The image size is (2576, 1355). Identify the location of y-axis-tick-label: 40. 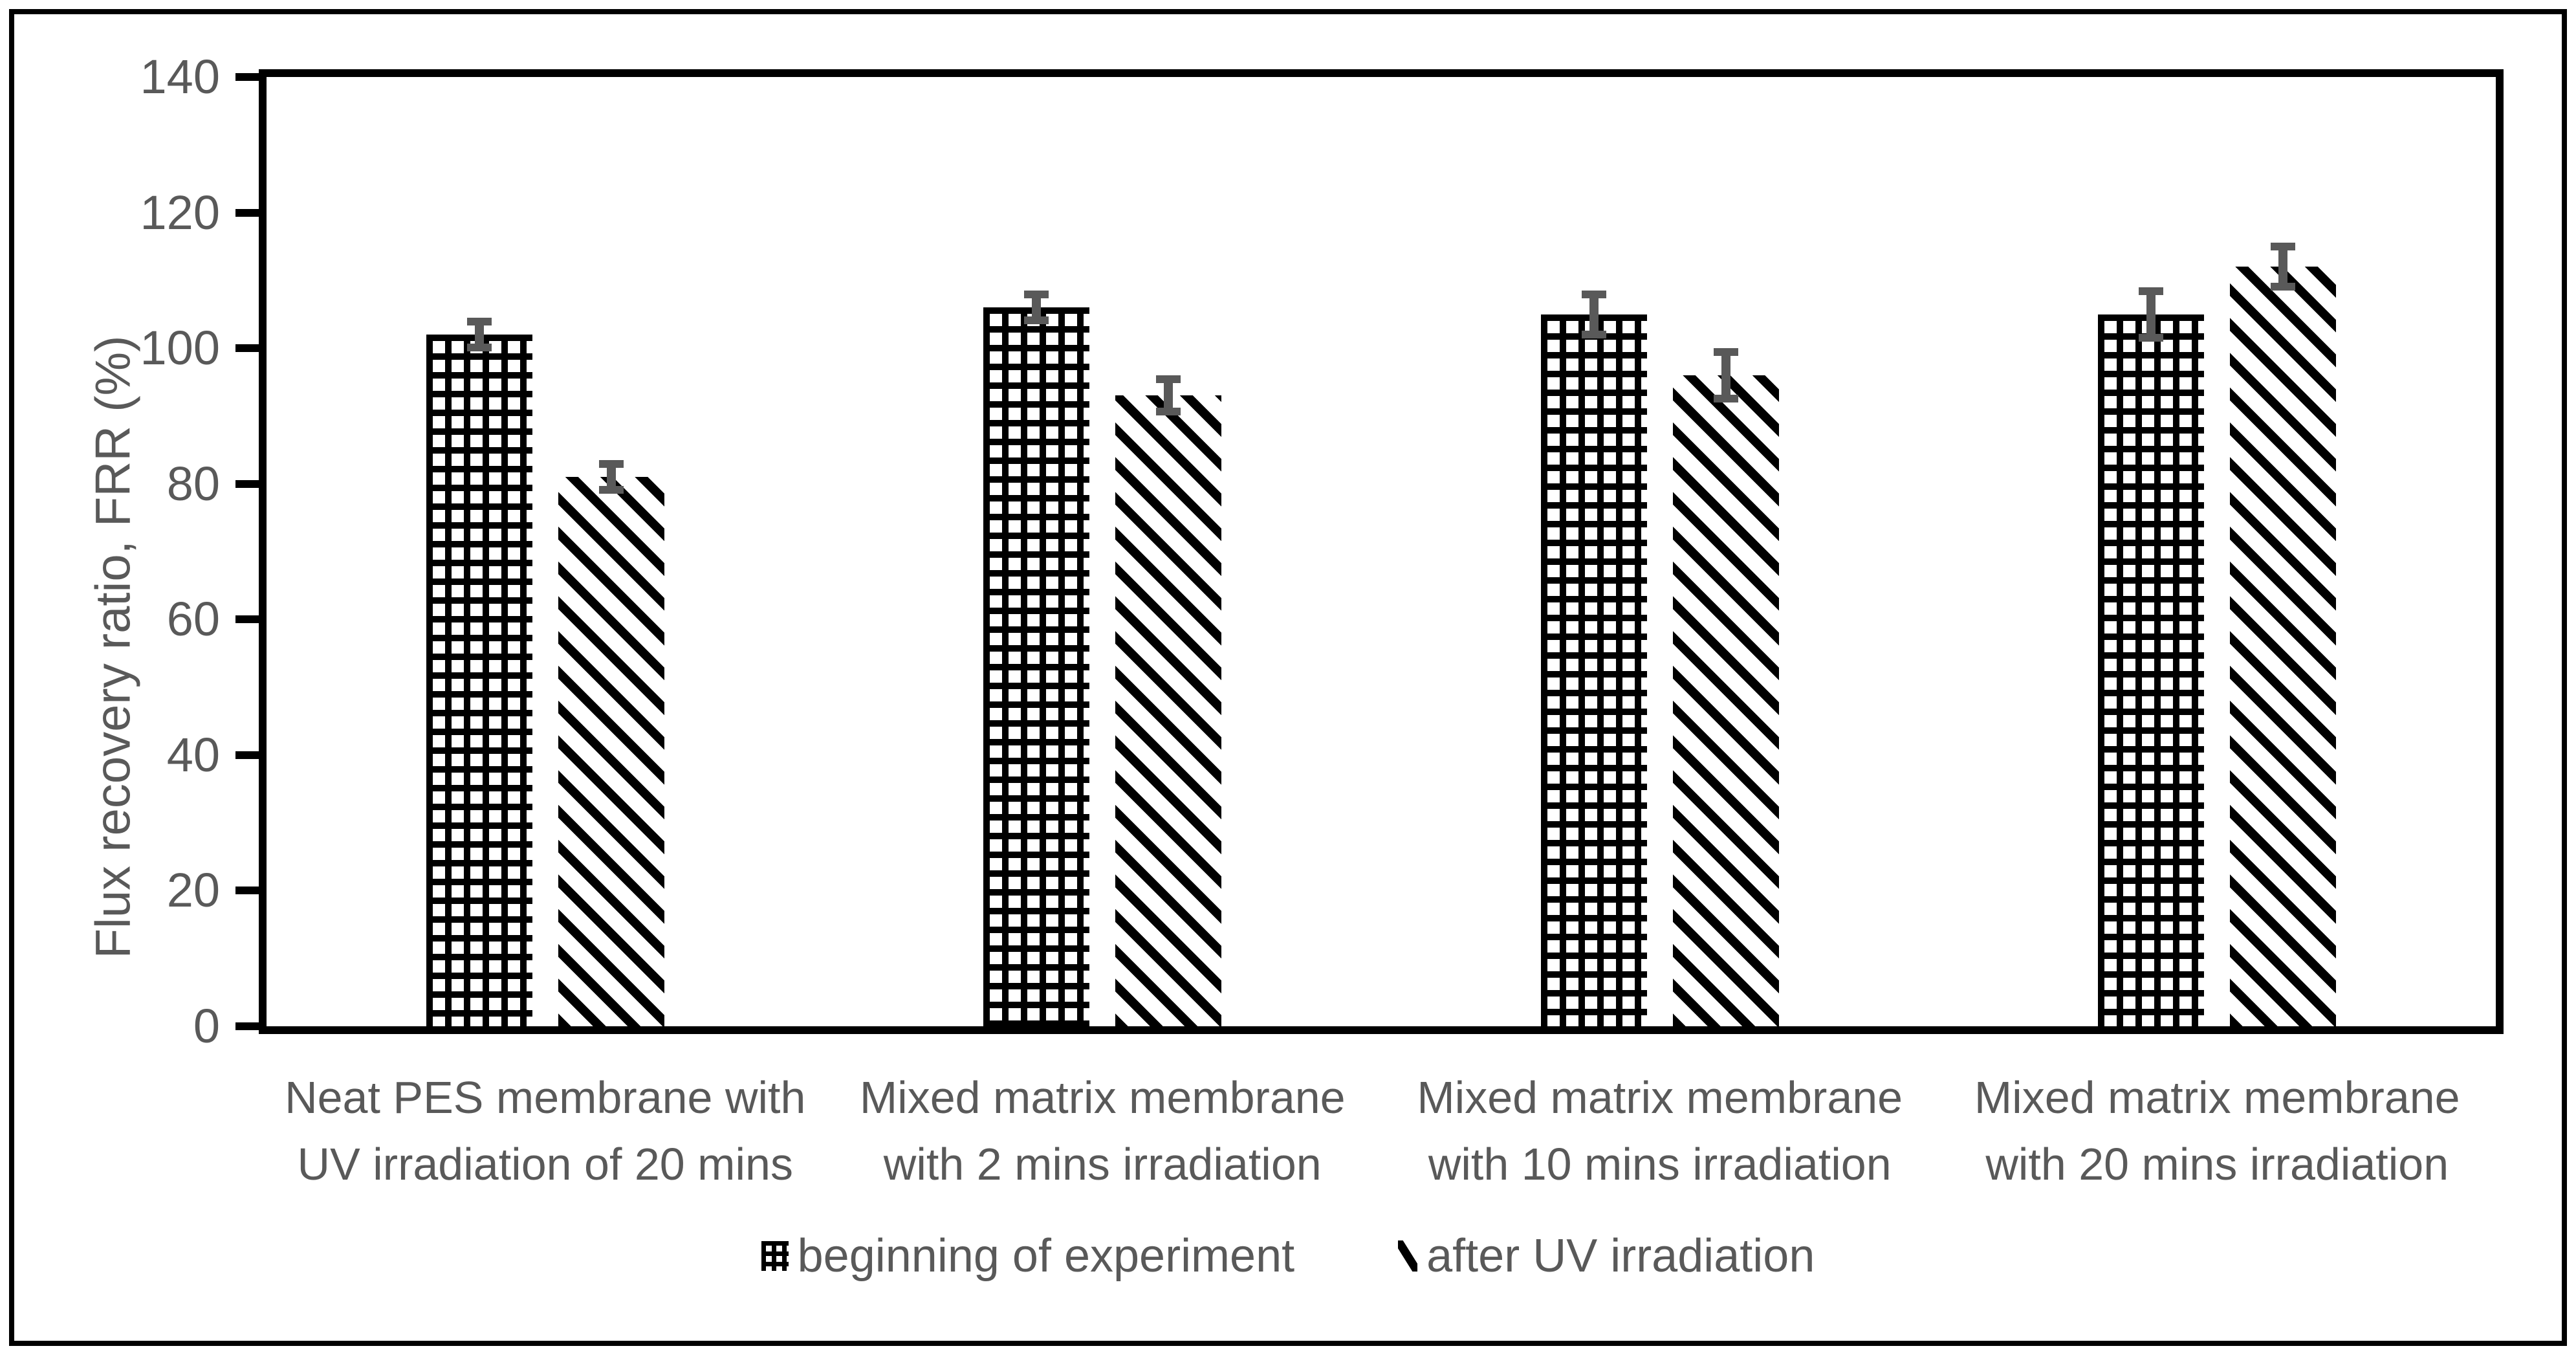
(193, 754).